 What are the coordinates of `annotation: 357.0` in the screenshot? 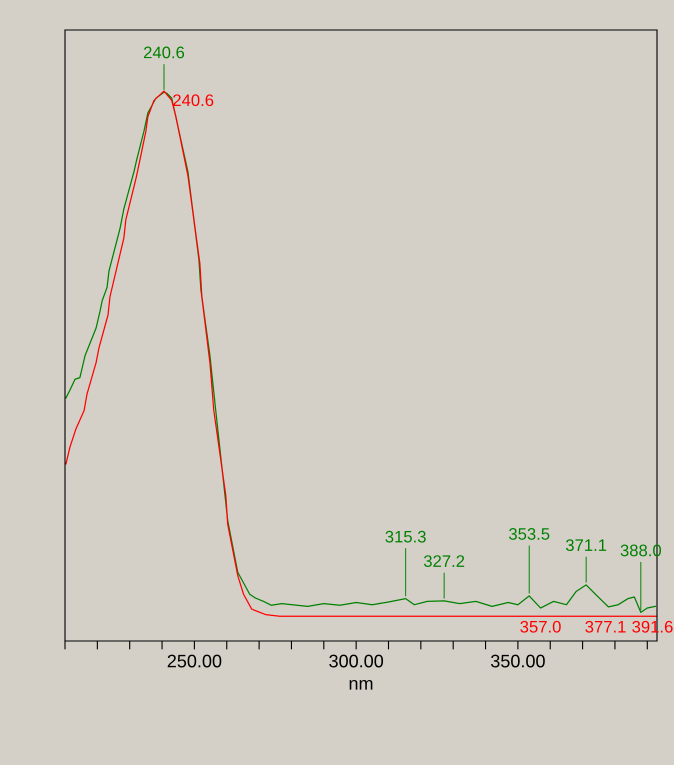 It's located at (540, 626).